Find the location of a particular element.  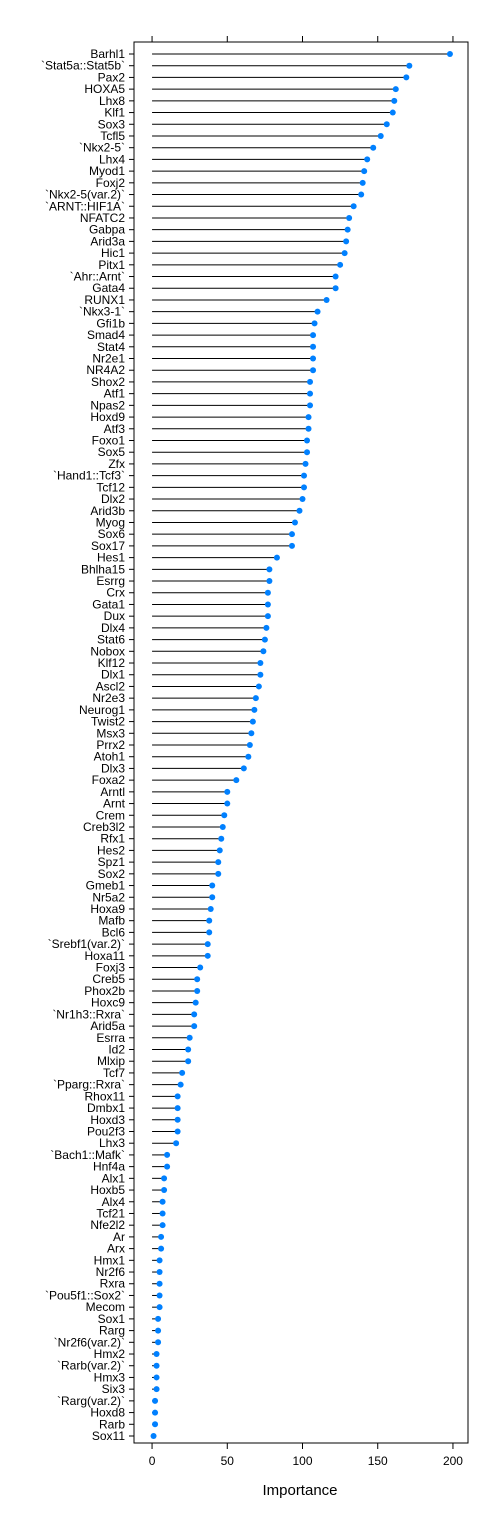

y-tick-label: Npas2 is located at coordinates (107, 405).